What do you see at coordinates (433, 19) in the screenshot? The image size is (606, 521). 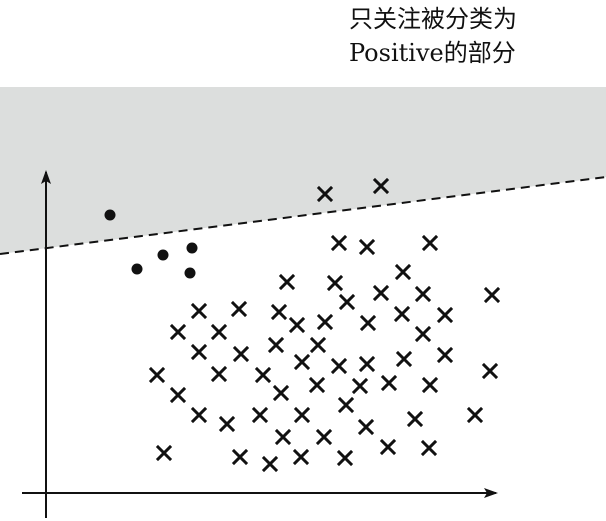 I see `caption-line-1: 只关注被分类为` at bounding box center [433, 19].